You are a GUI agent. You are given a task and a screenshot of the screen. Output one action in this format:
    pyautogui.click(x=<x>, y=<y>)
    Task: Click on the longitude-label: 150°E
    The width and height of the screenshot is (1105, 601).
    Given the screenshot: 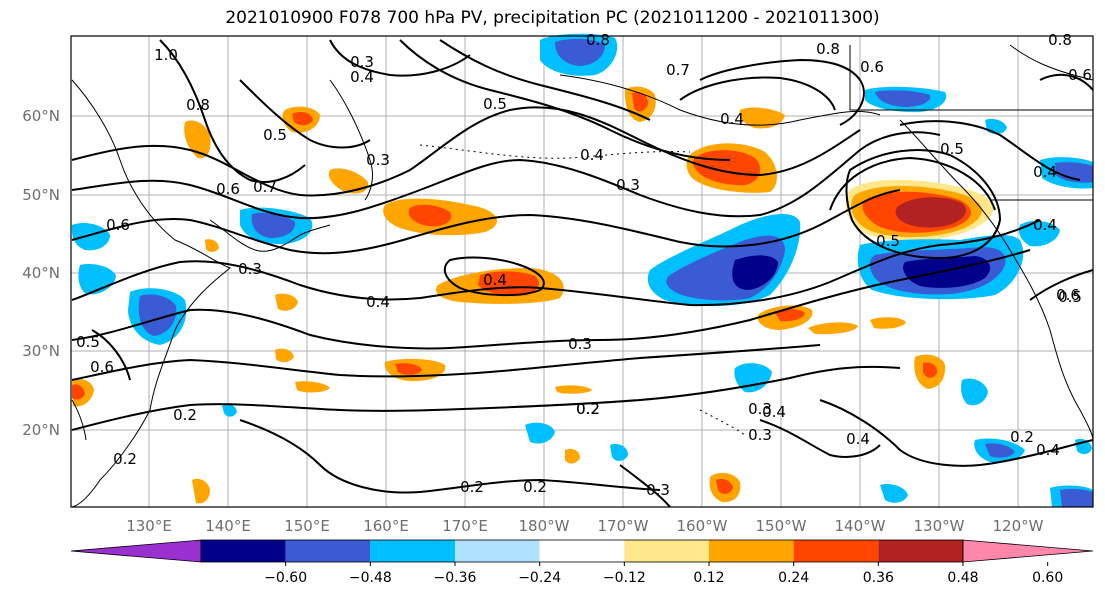 What is the action you would take?
    pyautogui.click(x=307, y=526)
    